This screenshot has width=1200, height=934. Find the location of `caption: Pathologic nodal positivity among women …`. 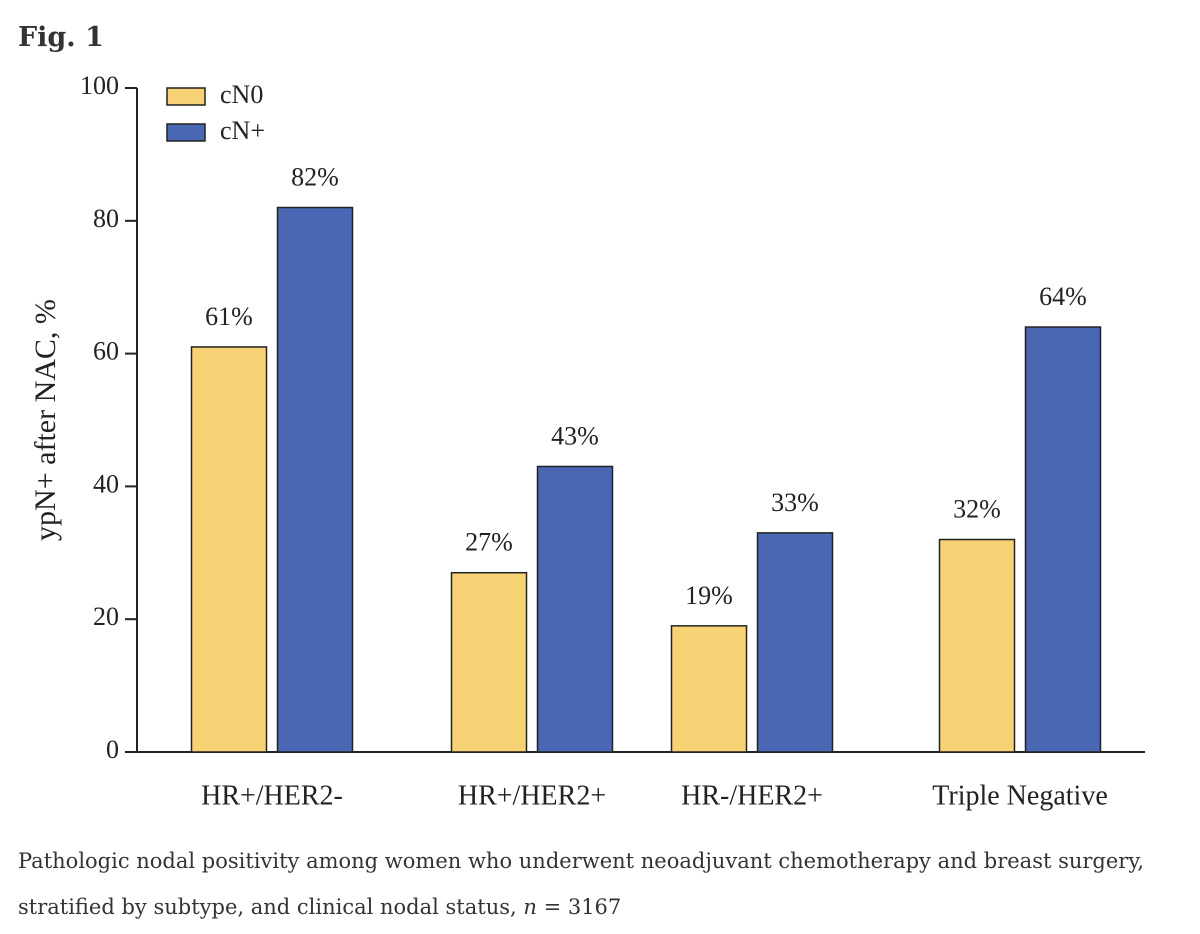

caption: Pathologic nodal positivity among women … is located at coordinates (603, 884).